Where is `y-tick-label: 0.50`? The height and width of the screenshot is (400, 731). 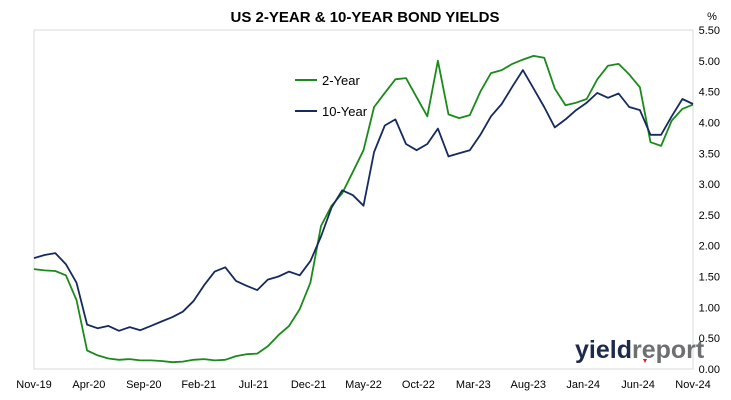 y-tick-label: 0.50 is located at coordinates (709, 339).